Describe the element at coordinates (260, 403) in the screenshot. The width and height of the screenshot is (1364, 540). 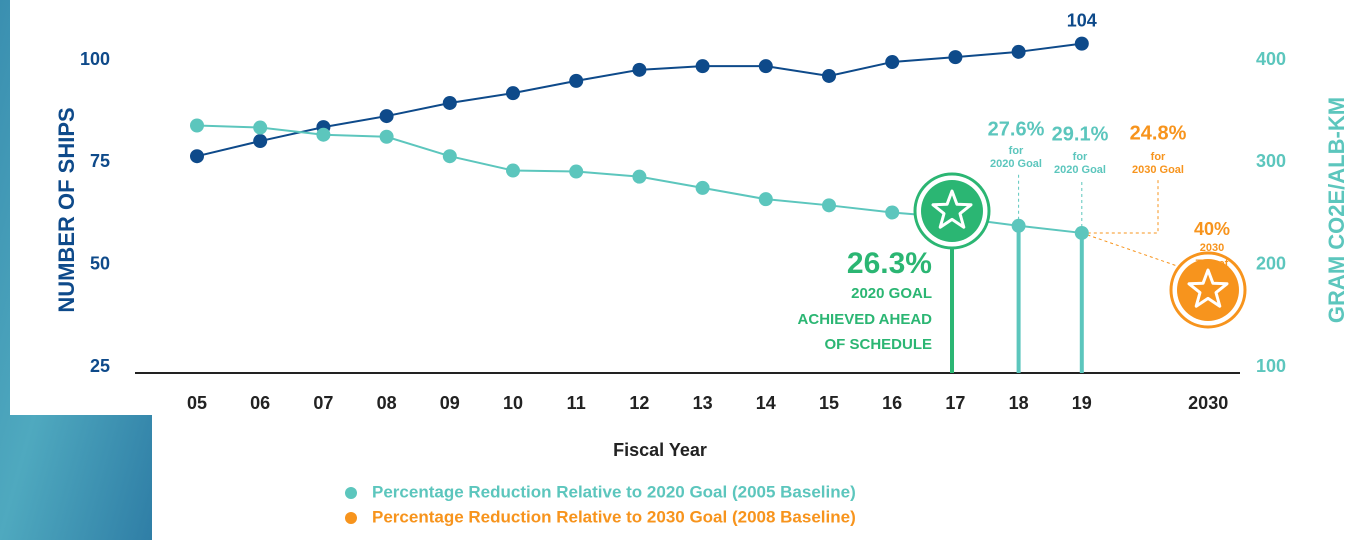
I see `x-tick-label: 06` at that location.